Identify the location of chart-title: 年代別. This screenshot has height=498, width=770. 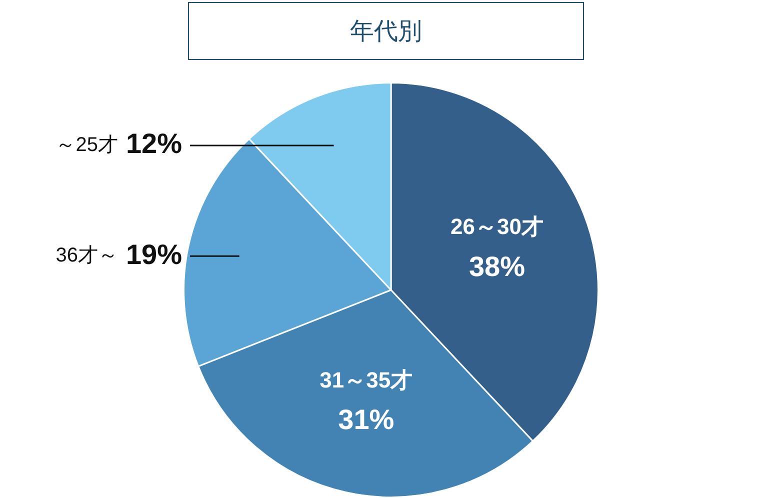
(386, 31).